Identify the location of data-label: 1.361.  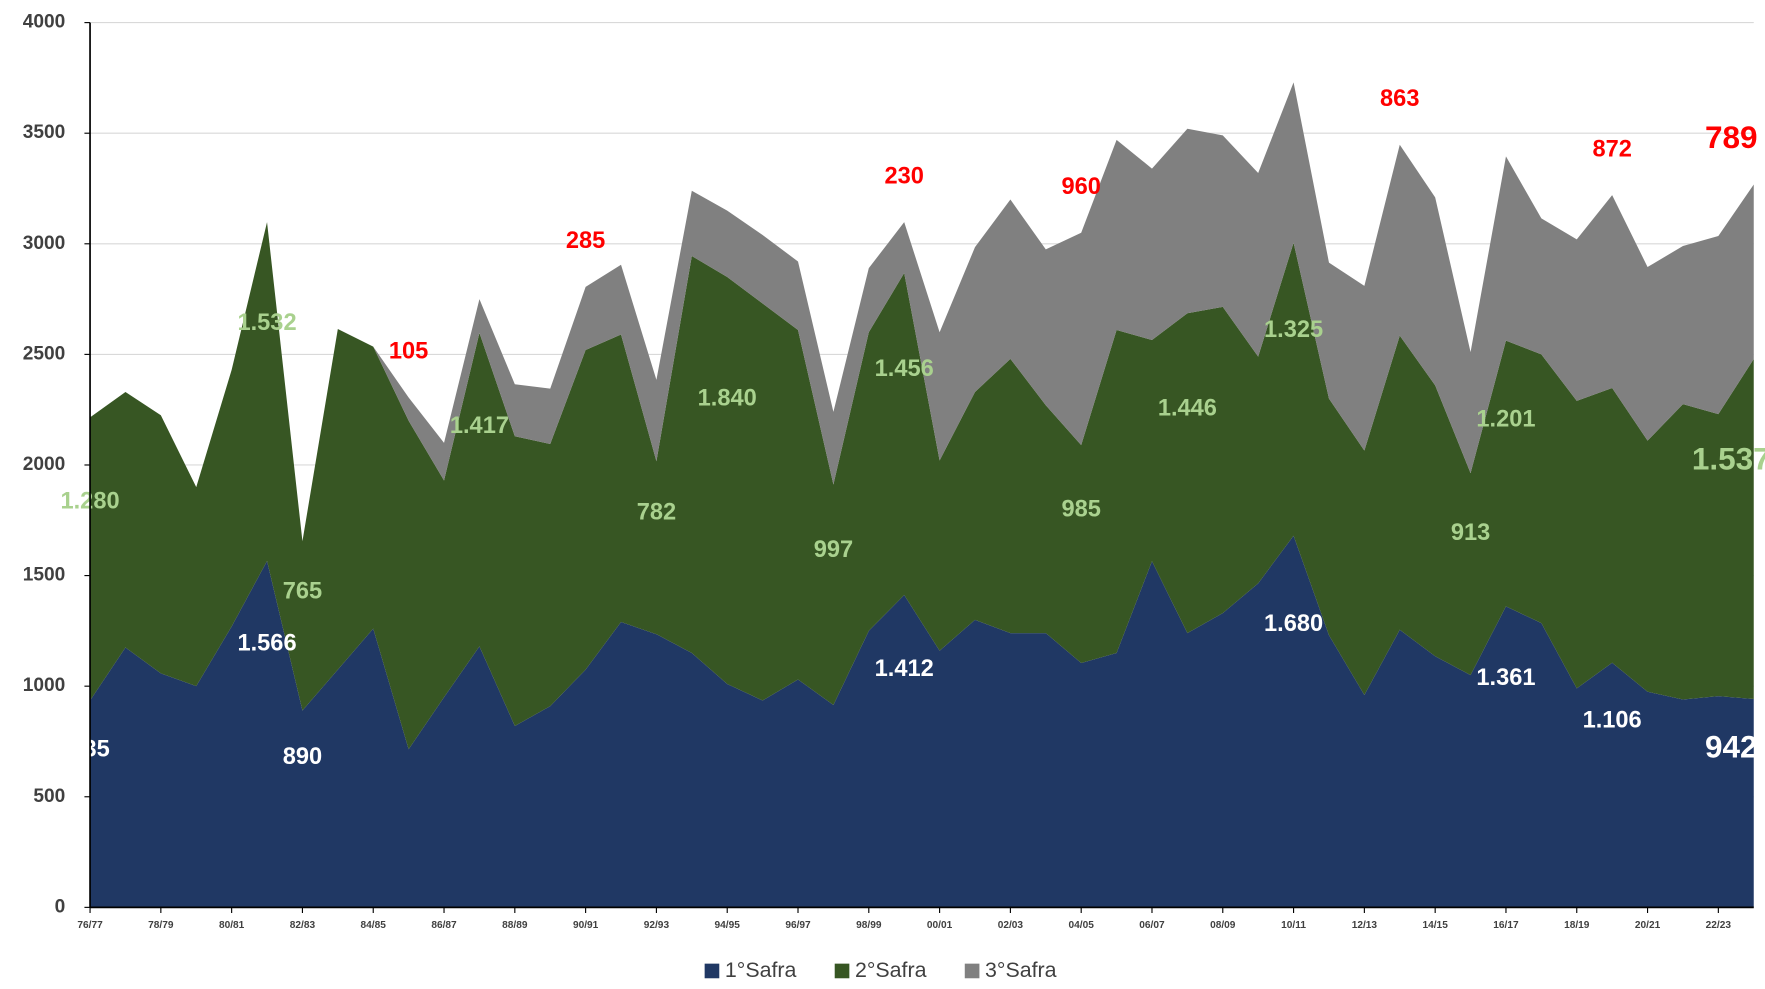
(1505, 678).